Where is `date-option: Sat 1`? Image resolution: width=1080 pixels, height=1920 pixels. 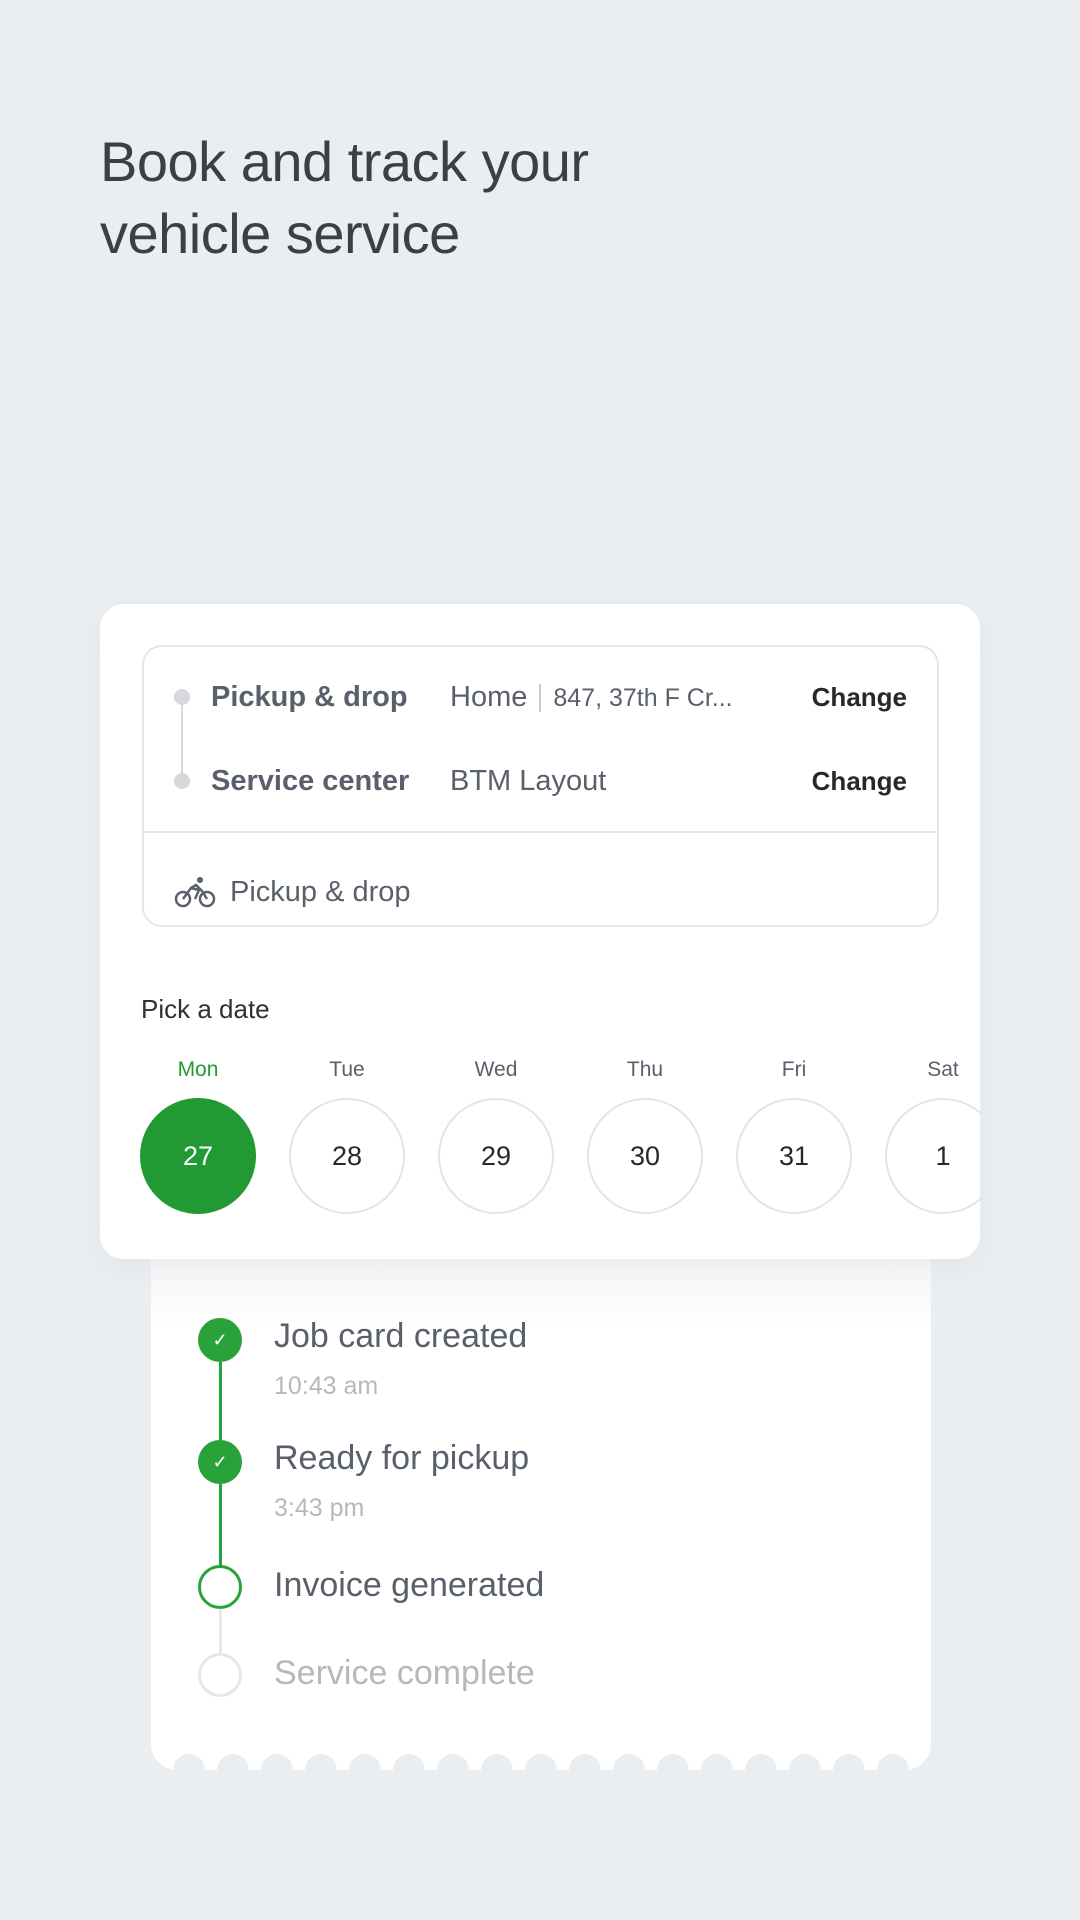
date-option: Sat 1 is located at coordinates (932, 1136).